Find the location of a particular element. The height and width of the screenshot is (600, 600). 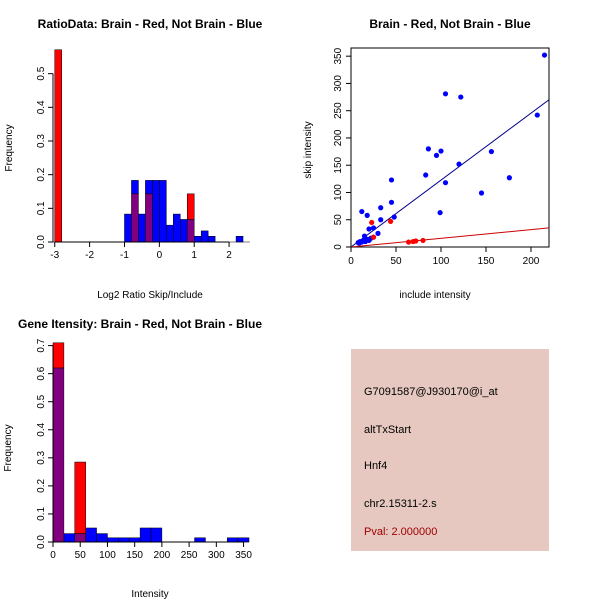

gene-name: Hnf4 is located at coordinates (376, 466).